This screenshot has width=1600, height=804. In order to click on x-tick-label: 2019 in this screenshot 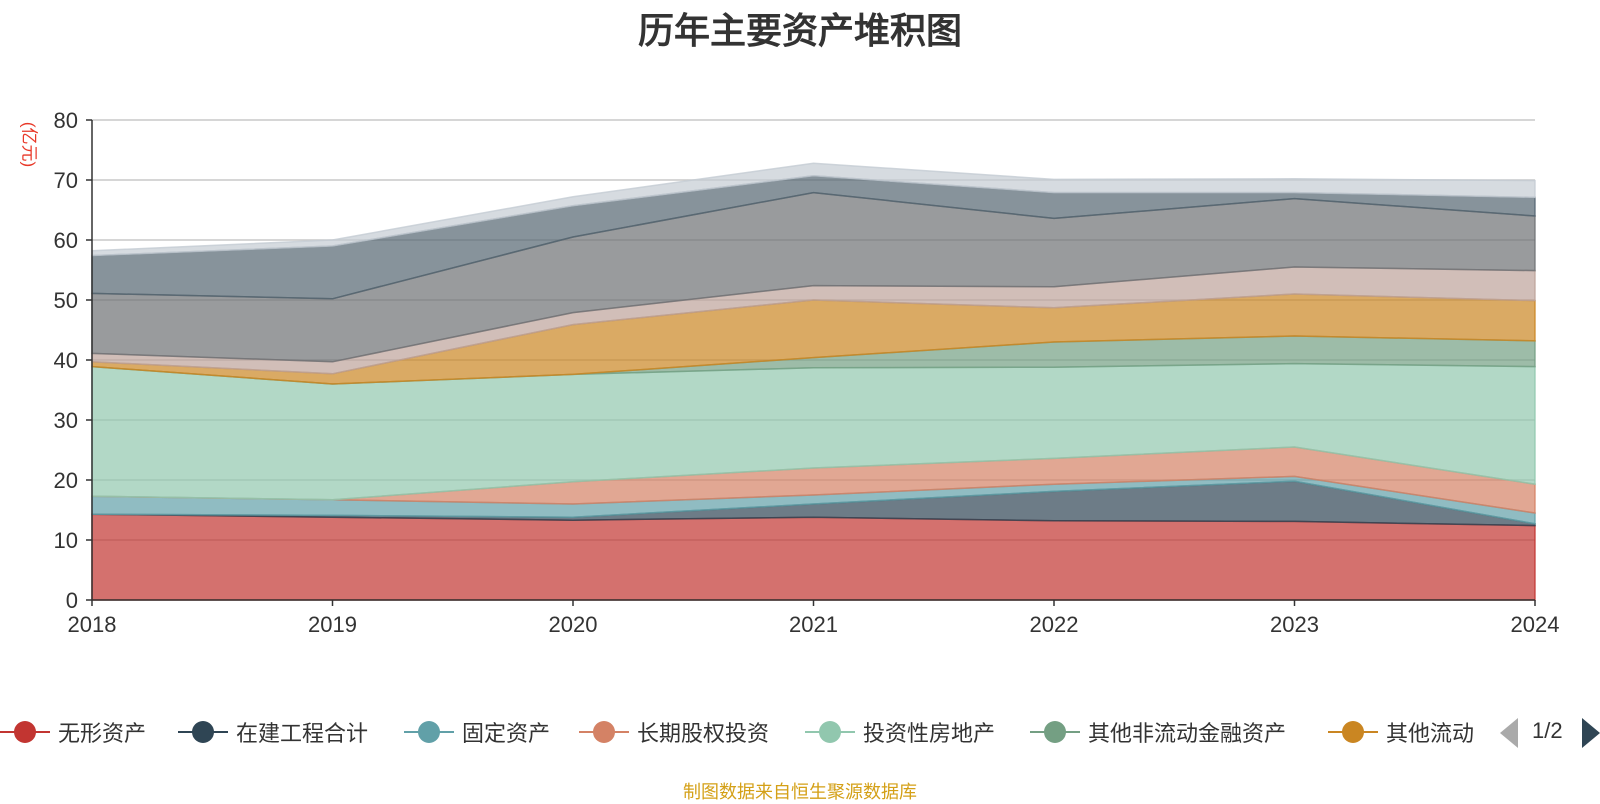, I will do `click(332, 624)`.